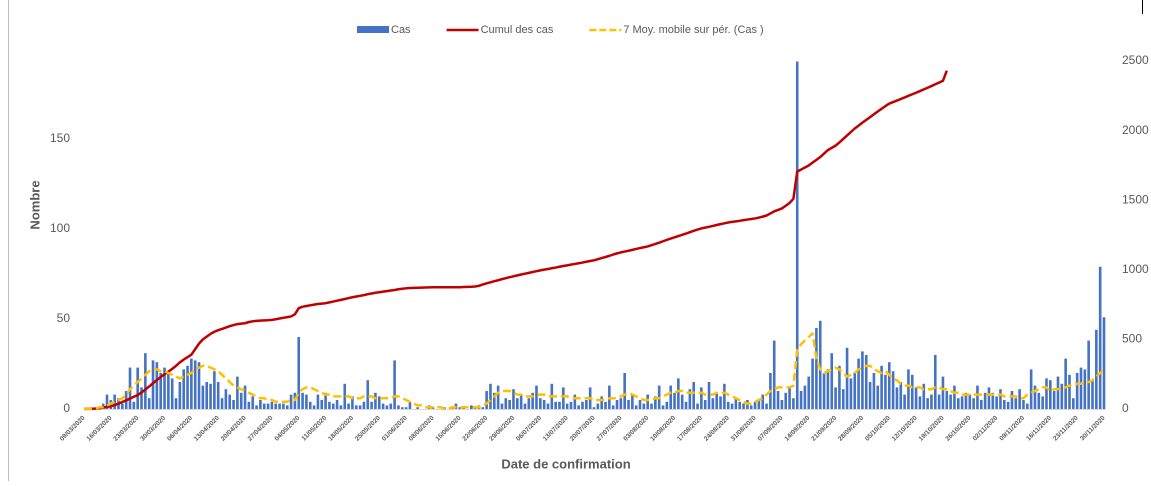 The width and height of the screenshot is (1151, 486). What do you see at coordinates (373, 29) in the screenshot?
I see `legend-swatch` at bounding box center [373, 29].